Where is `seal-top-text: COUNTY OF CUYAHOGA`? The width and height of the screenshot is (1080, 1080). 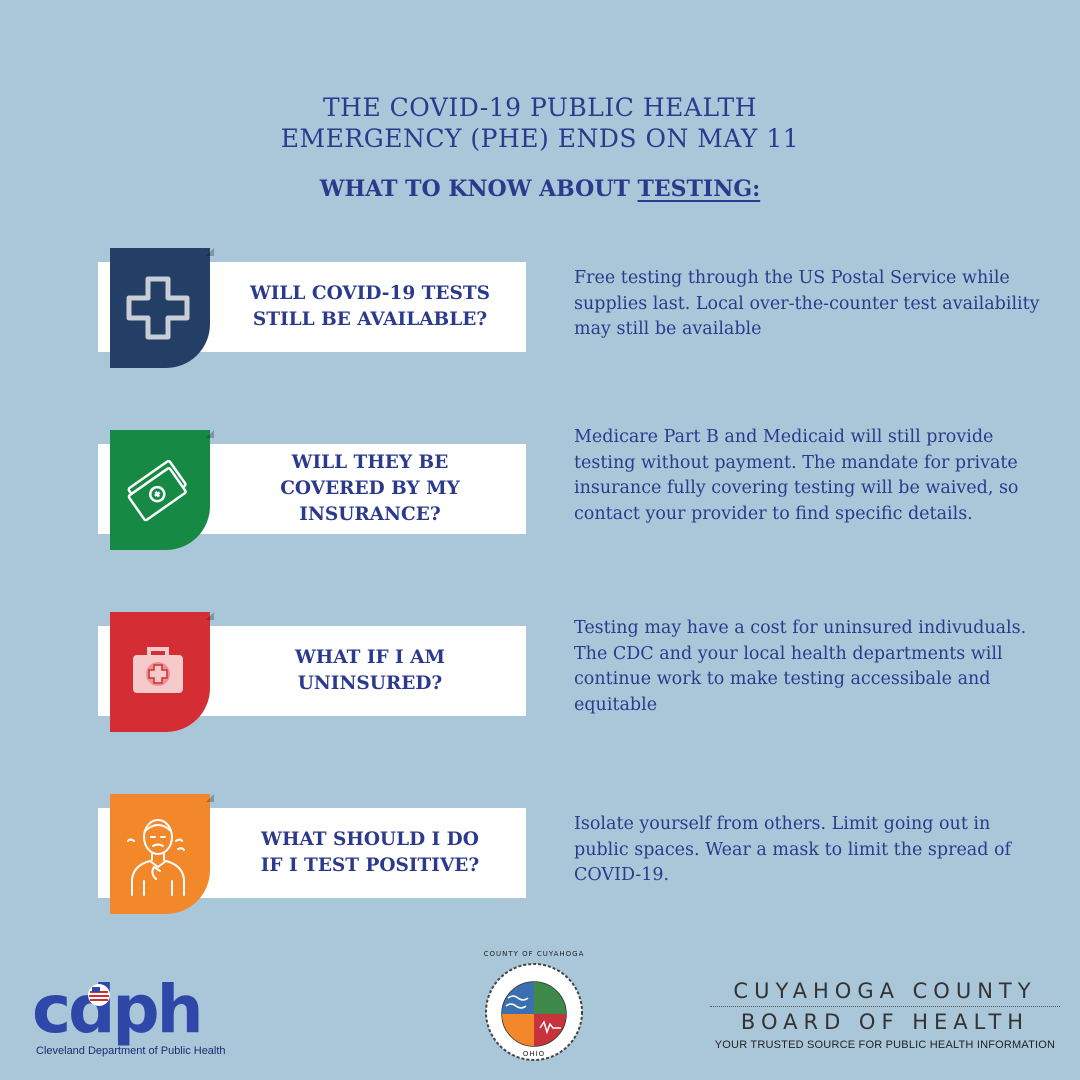 seal-top-text: COUNTY OF CUYAHOGA is located at coordinates (534, 954).